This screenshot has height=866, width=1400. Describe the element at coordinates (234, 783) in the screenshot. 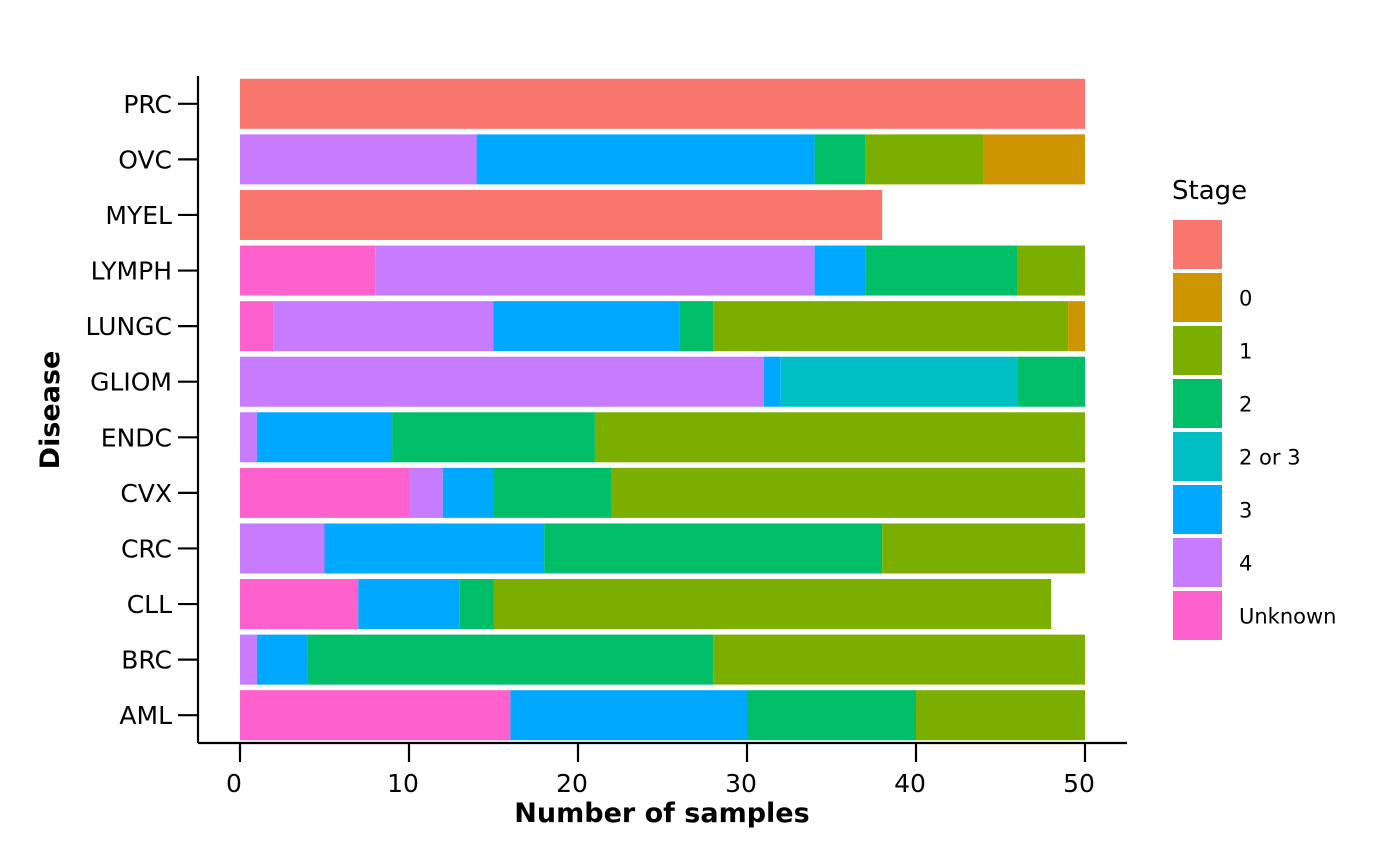

I see `x-tick-label: 0` at that location.